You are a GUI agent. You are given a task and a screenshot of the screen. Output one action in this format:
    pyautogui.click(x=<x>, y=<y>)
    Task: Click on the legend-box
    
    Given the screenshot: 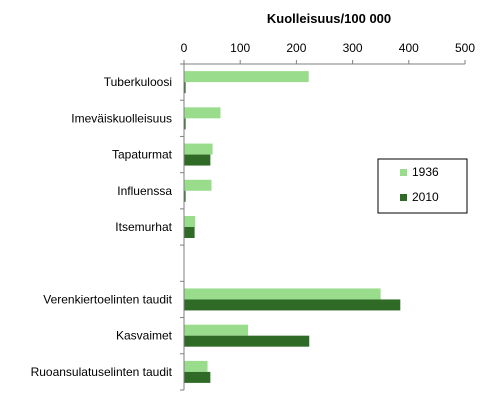 What is the action you would take?
    pyautogui.click(x=422, y=186)
    